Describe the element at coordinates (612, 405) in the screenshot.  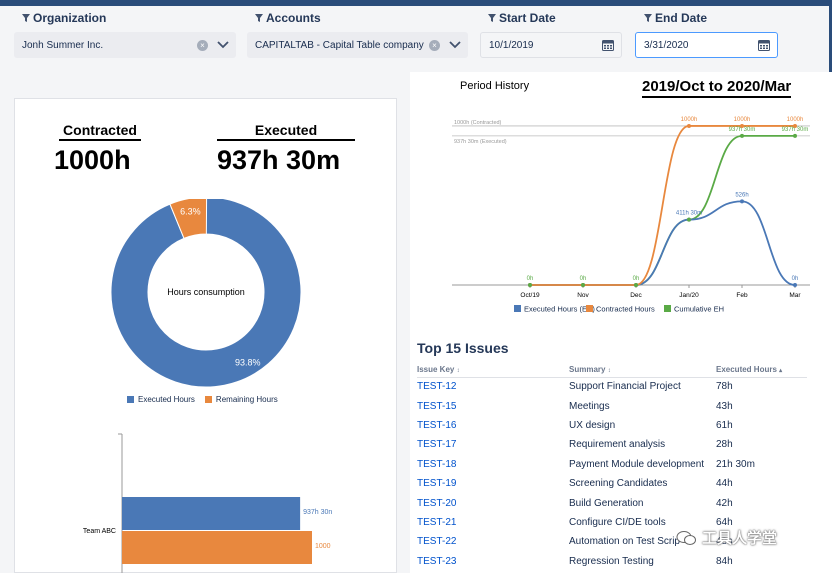
I see `issue-row: TEST-15 Meetings 43h` at that location.